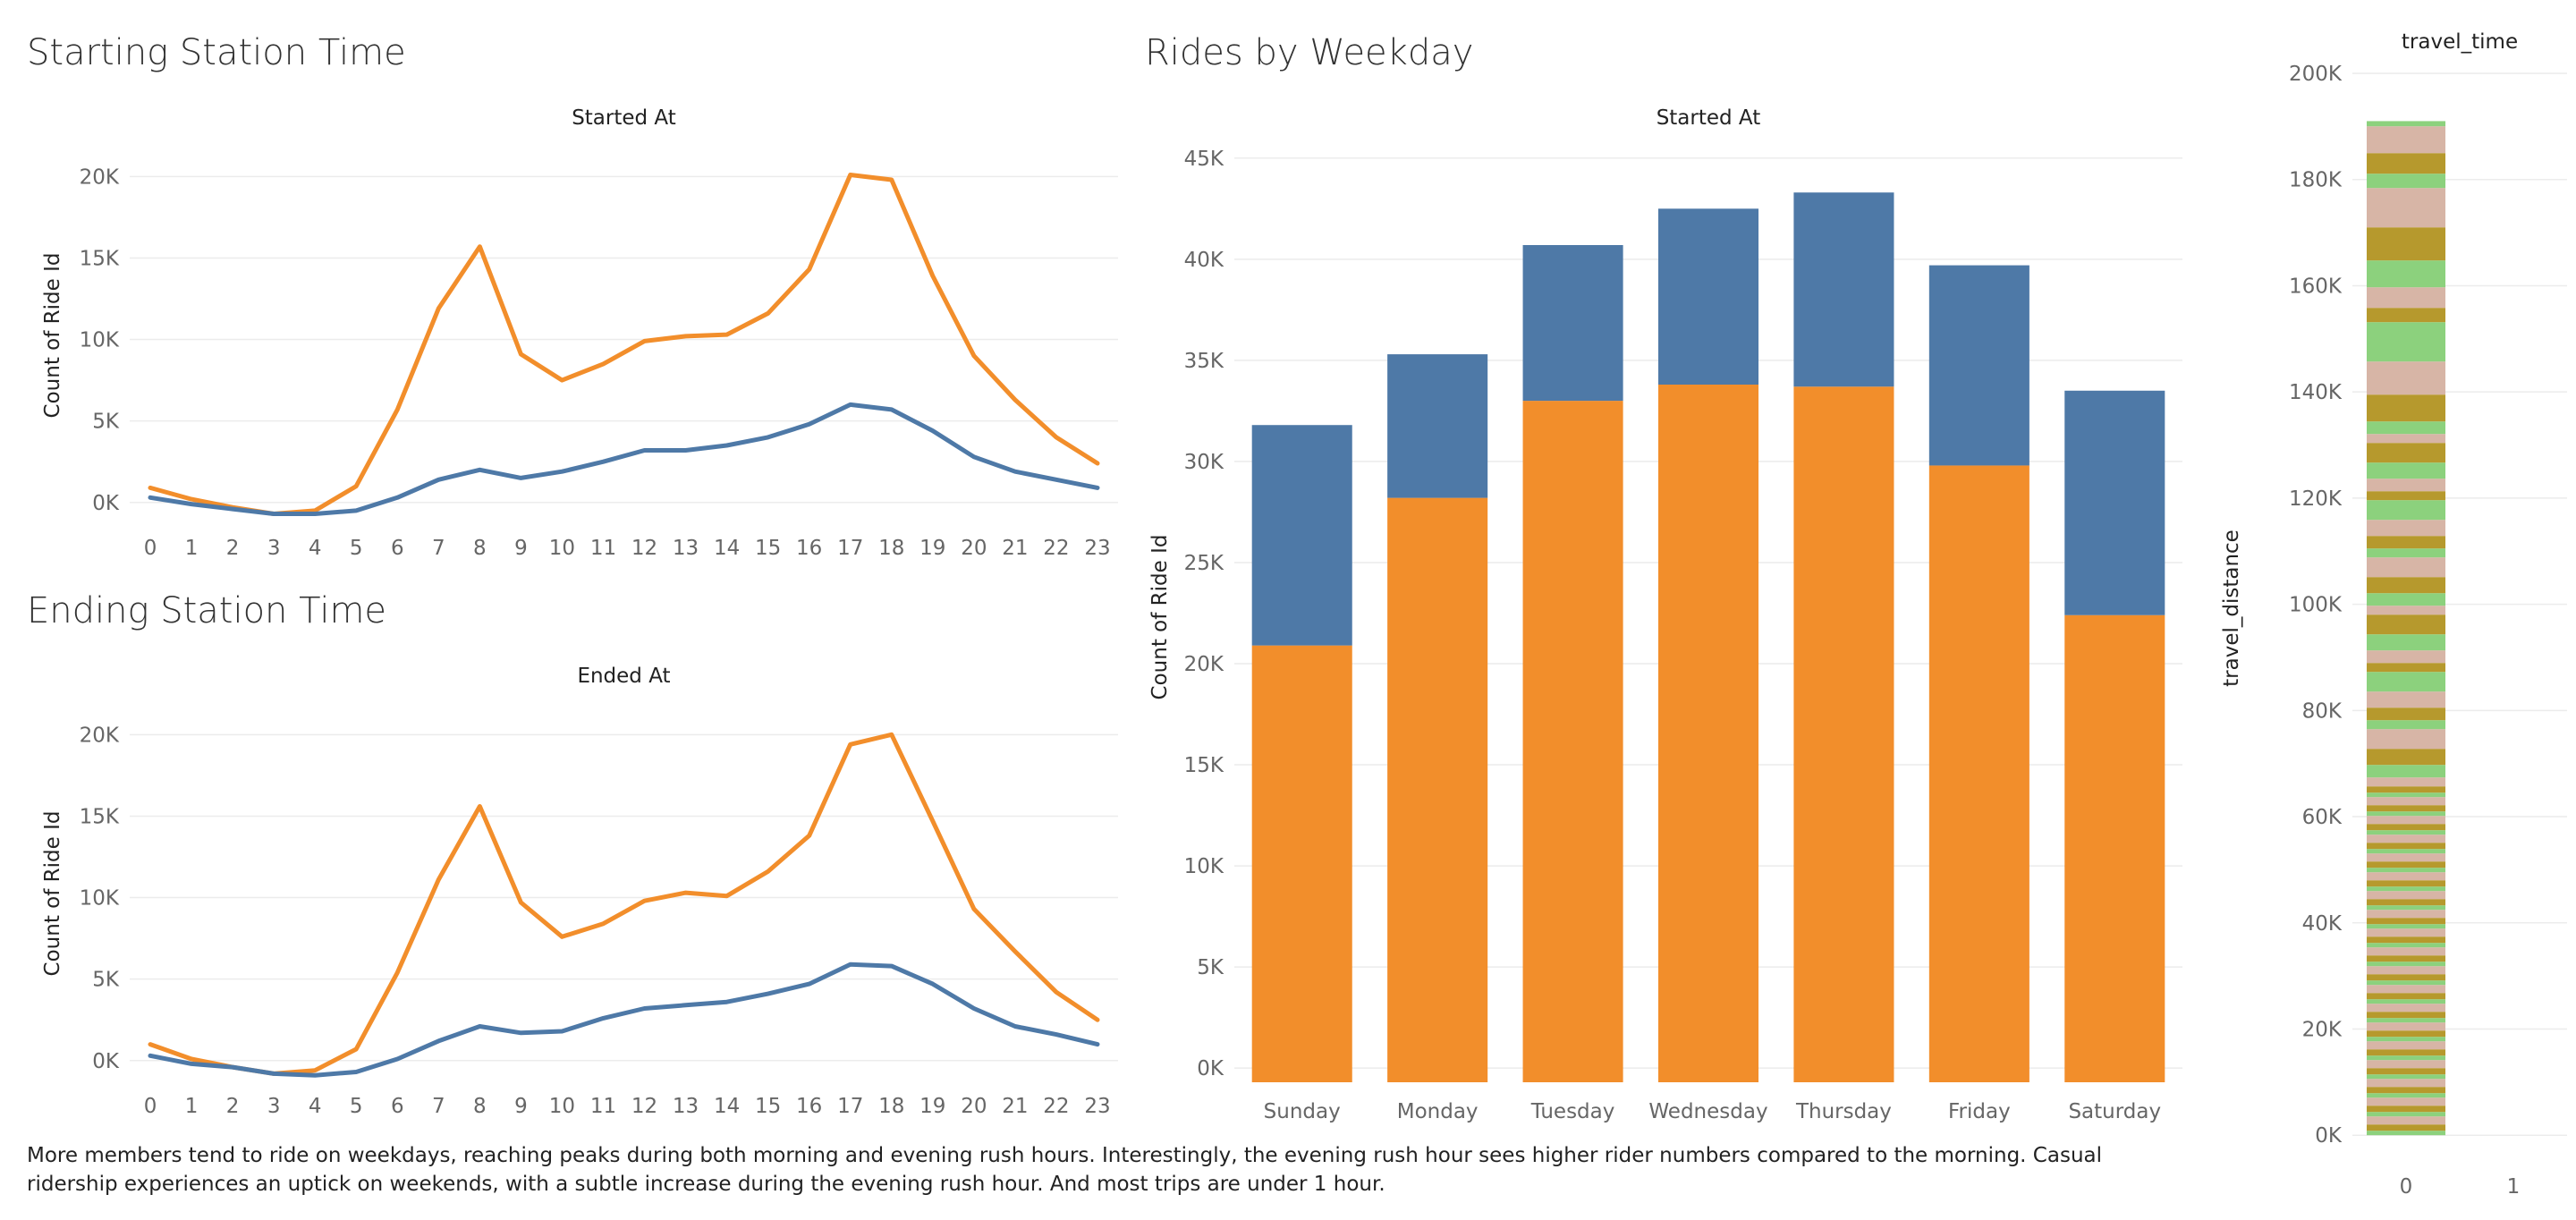 This screenshot has height=1220, width=2576. What do you see at coordinates (2316, 74) in the screenshot?
I see `y-tick-label: 200K` at bounding box center [2316, 74].